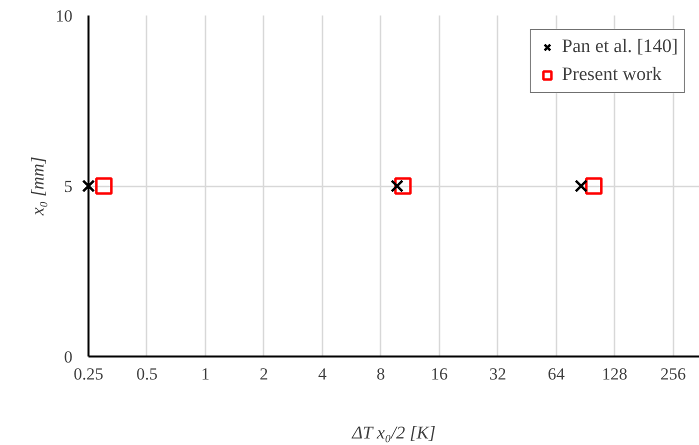  Describe the element at coordinates (38, 186) in the screenshot. I see `y-axis-title: x₀ [mm]` at that location.